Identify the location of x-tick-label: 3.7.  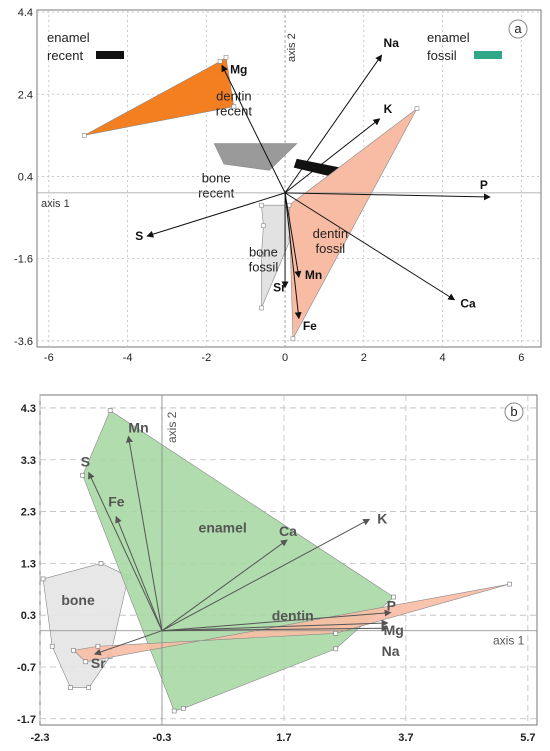
(405, 738).